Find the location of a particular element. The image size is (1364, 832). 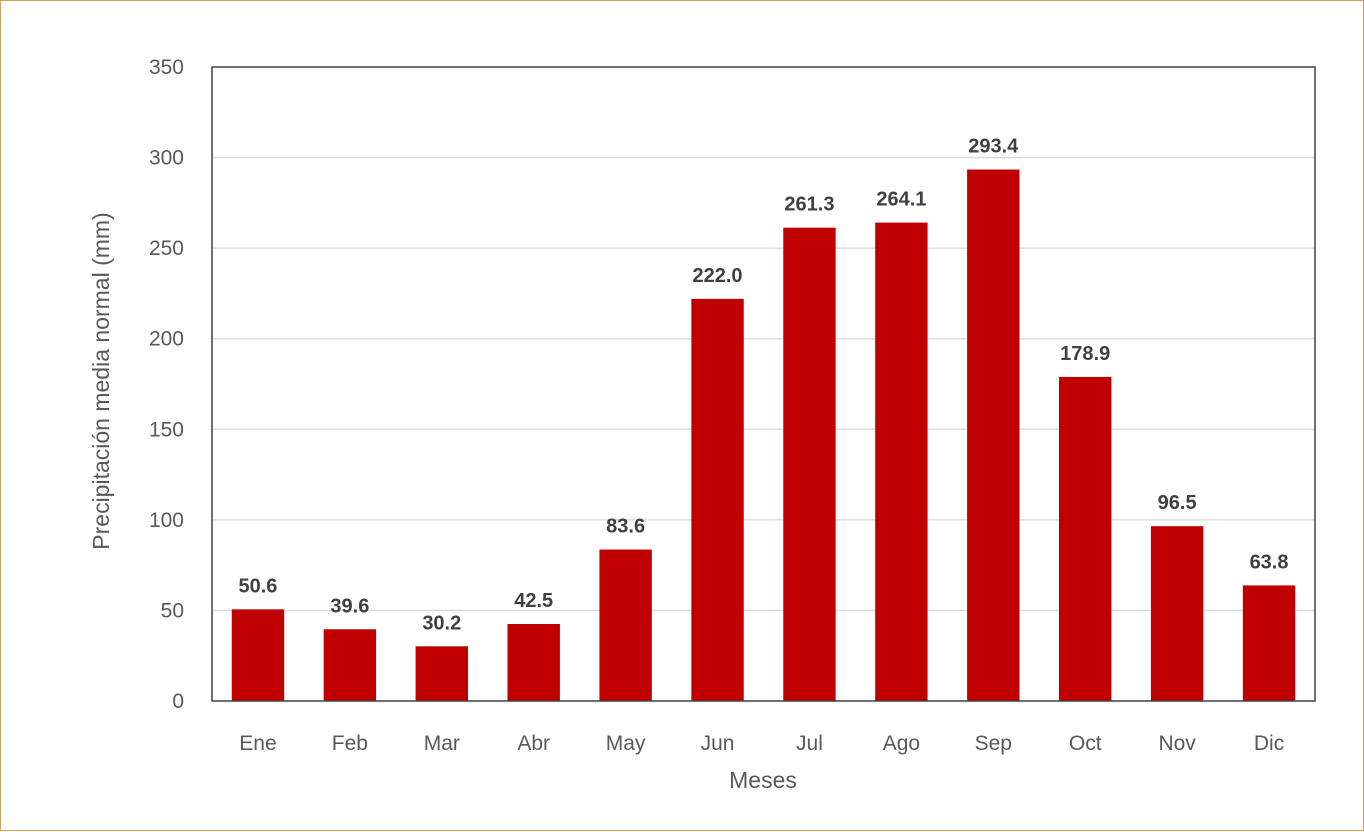

bar-mar is located at coordinates (441, 673).